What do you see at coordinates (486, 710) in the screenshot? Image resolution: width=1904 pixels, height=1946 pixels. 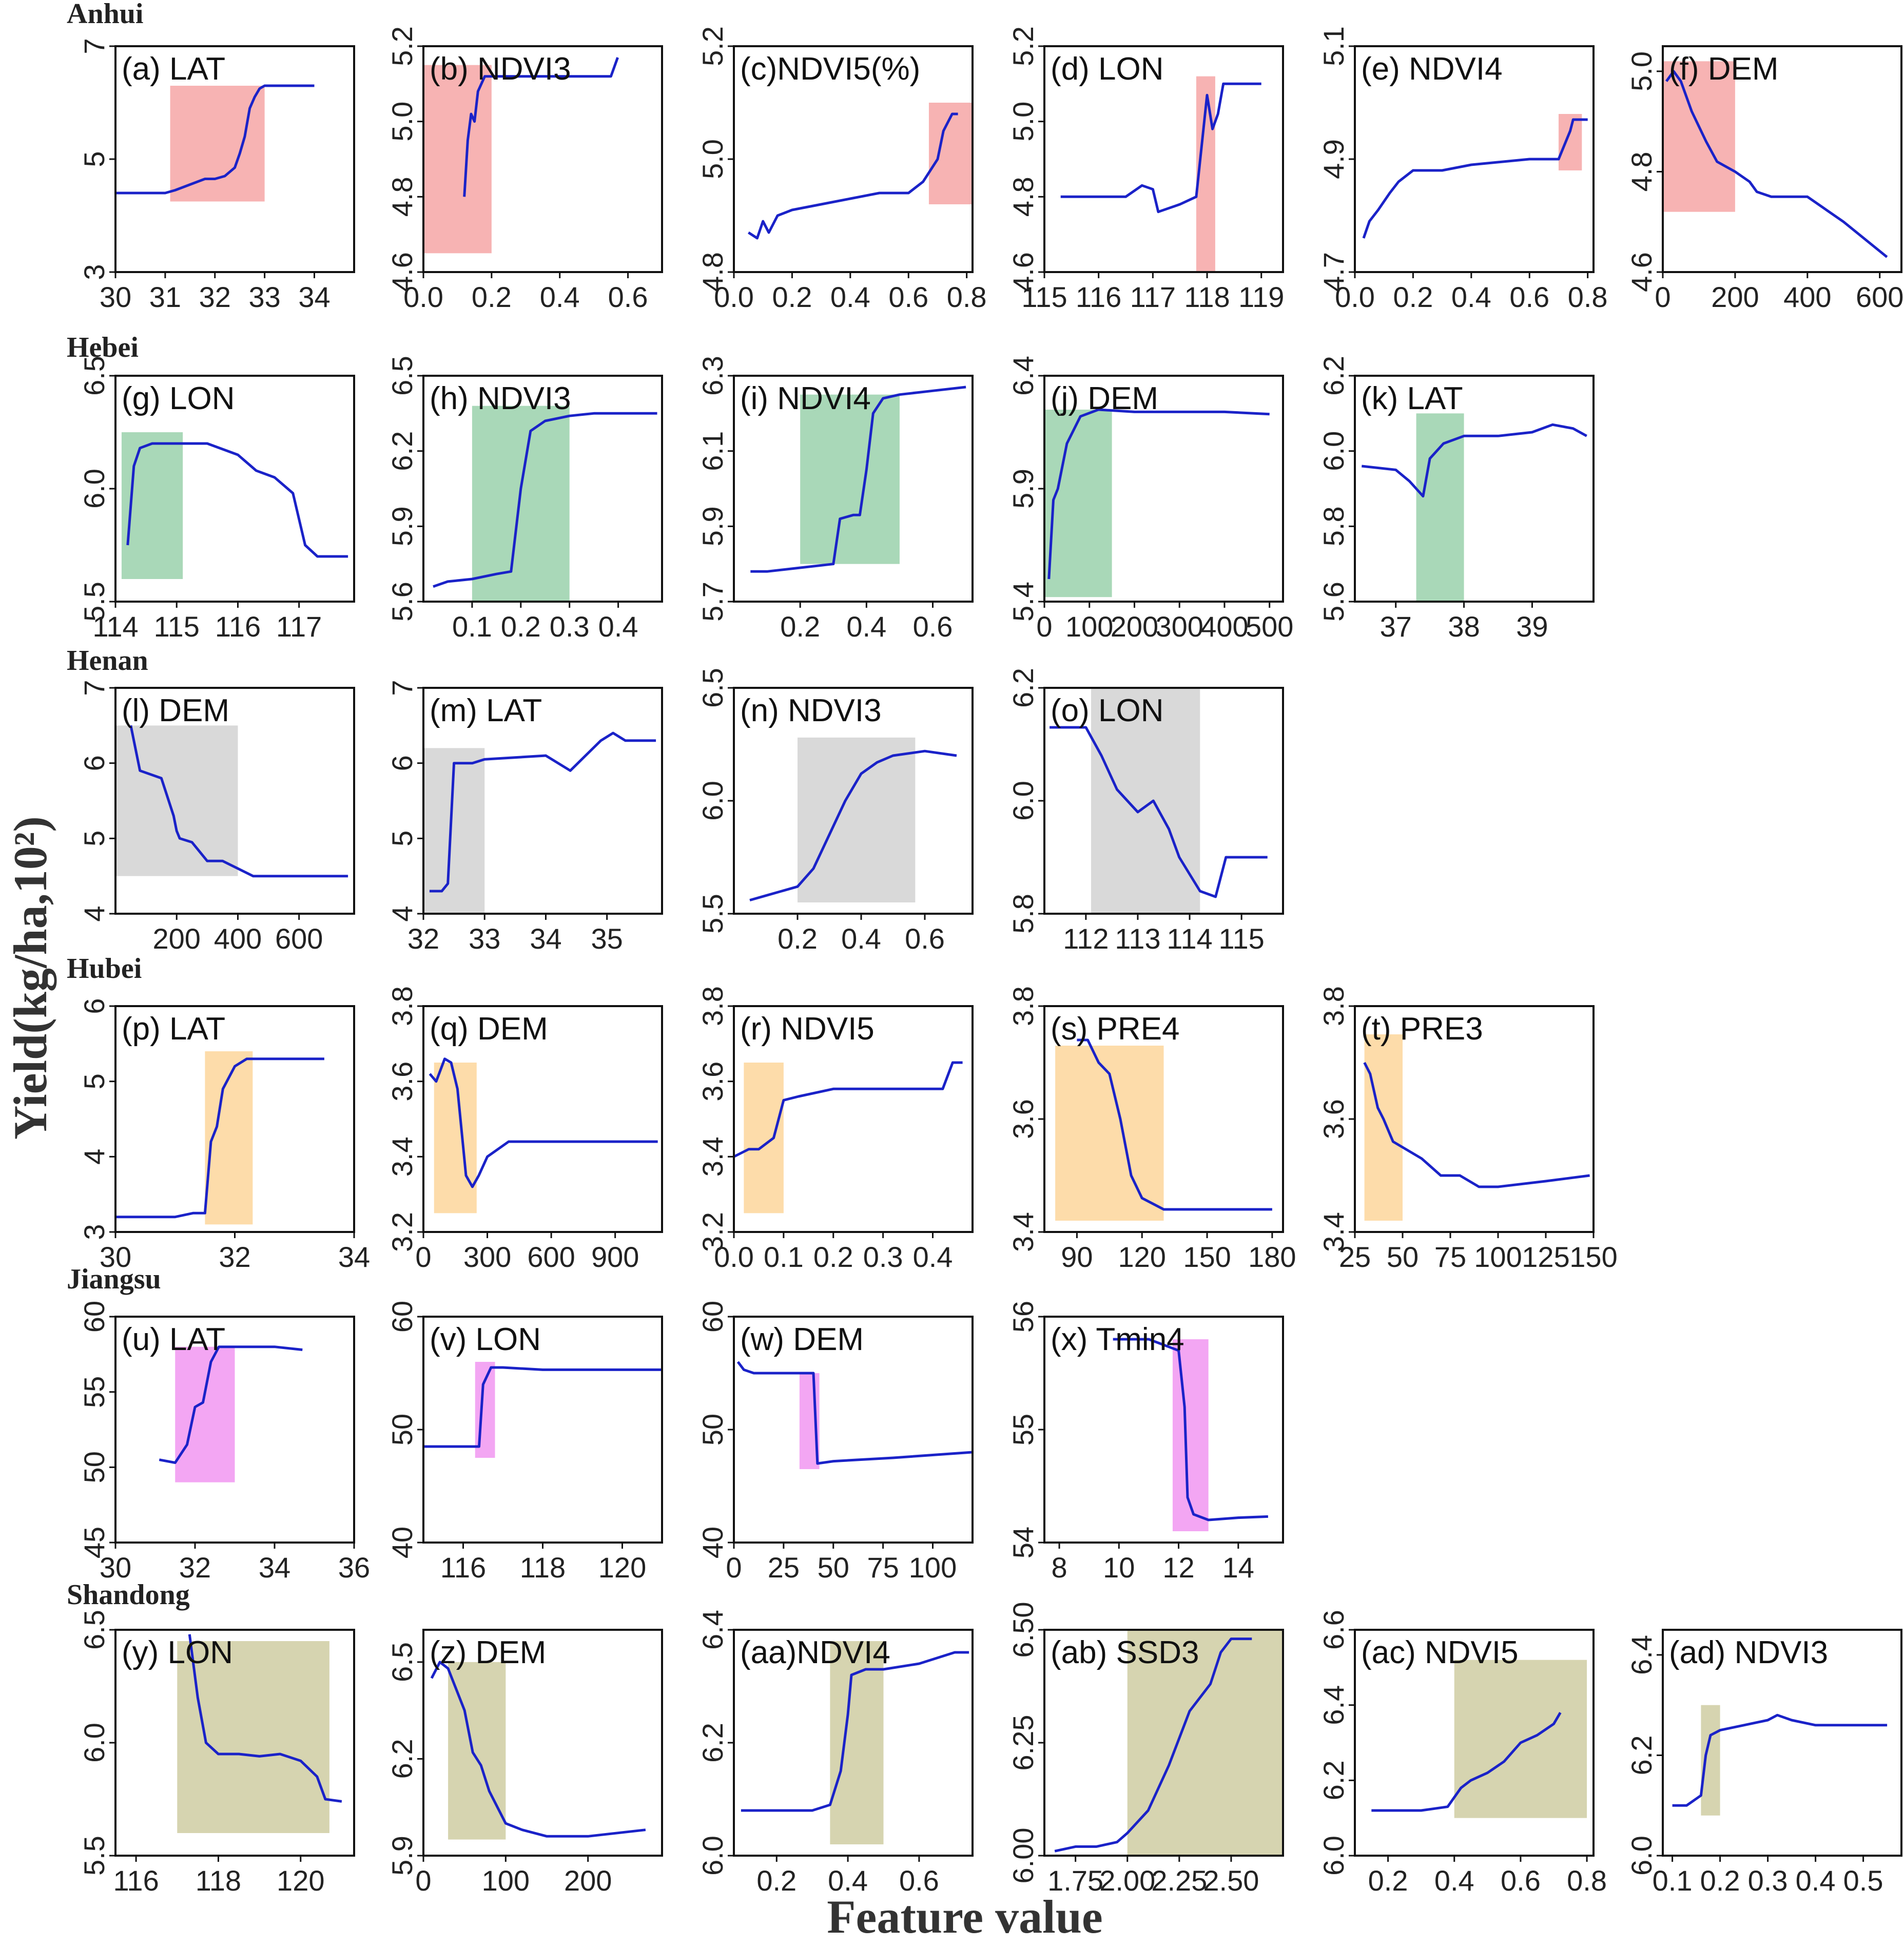 I see `panel-title: (m) LAT` at bounding box center [486, 710].